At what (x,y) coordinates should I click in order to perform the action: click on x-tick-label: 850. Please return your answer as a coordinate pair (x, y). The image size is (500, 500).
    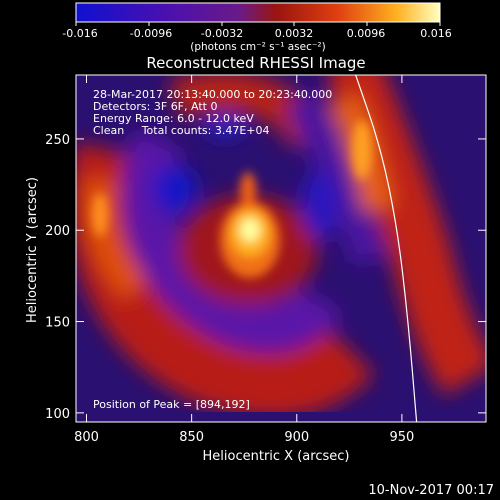
    Looking at the image, I should click on (191, 437).